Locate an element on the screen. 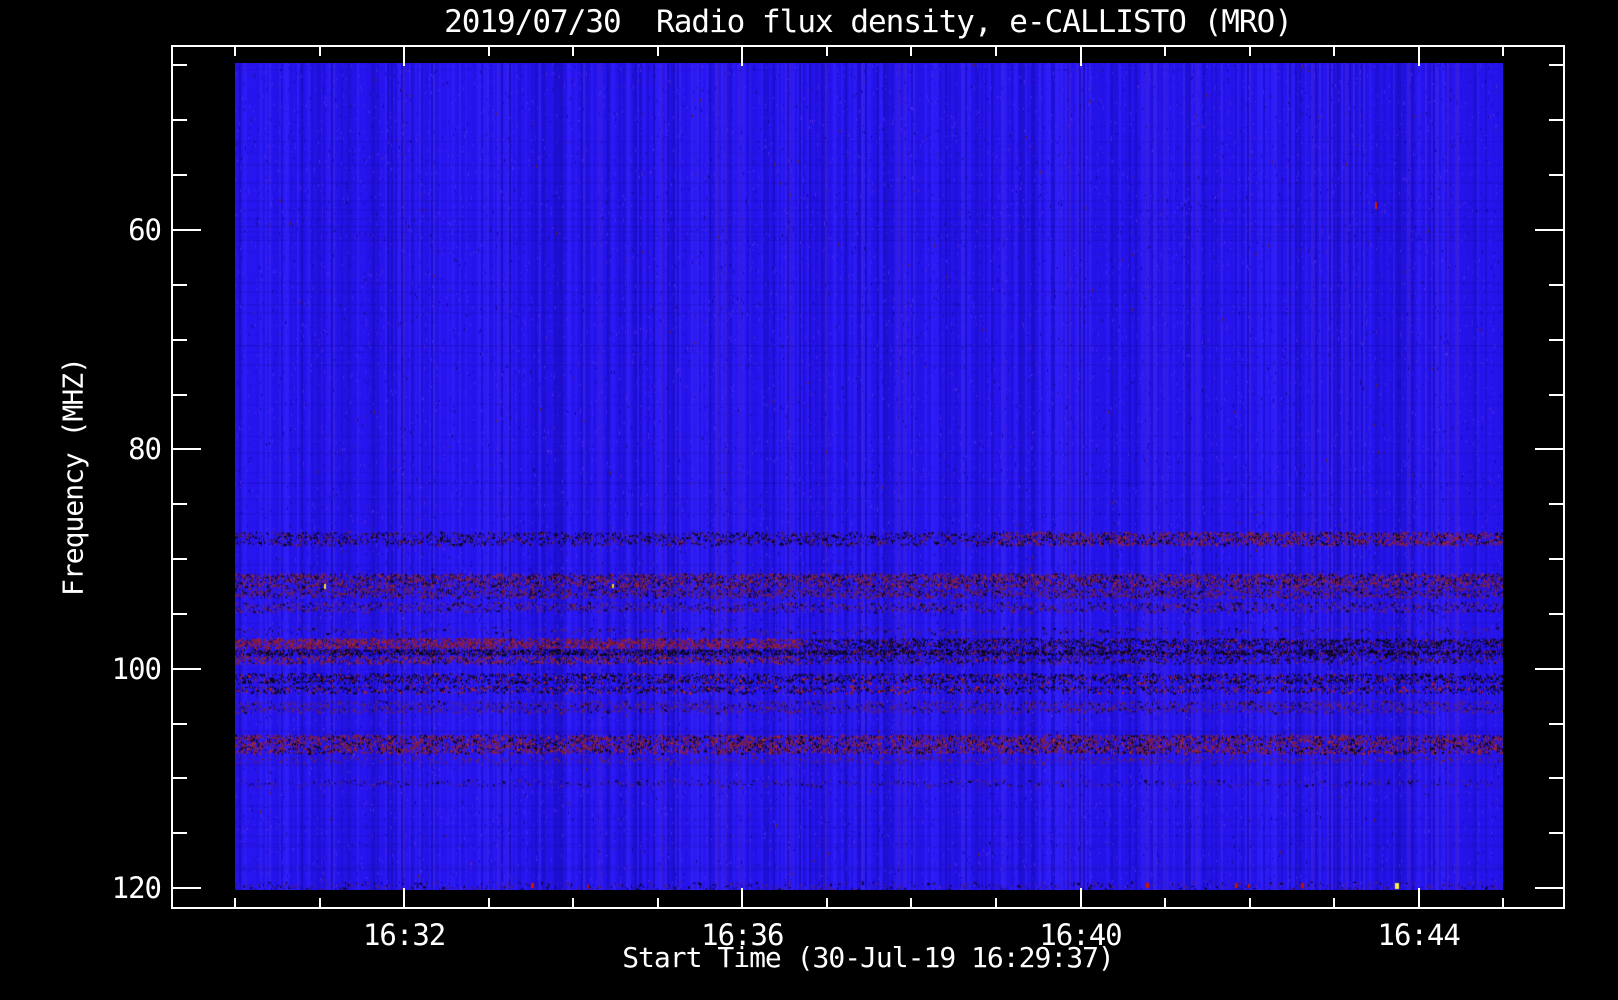  x-tick-label: 16:40 is located at coordinates (1080, 935).